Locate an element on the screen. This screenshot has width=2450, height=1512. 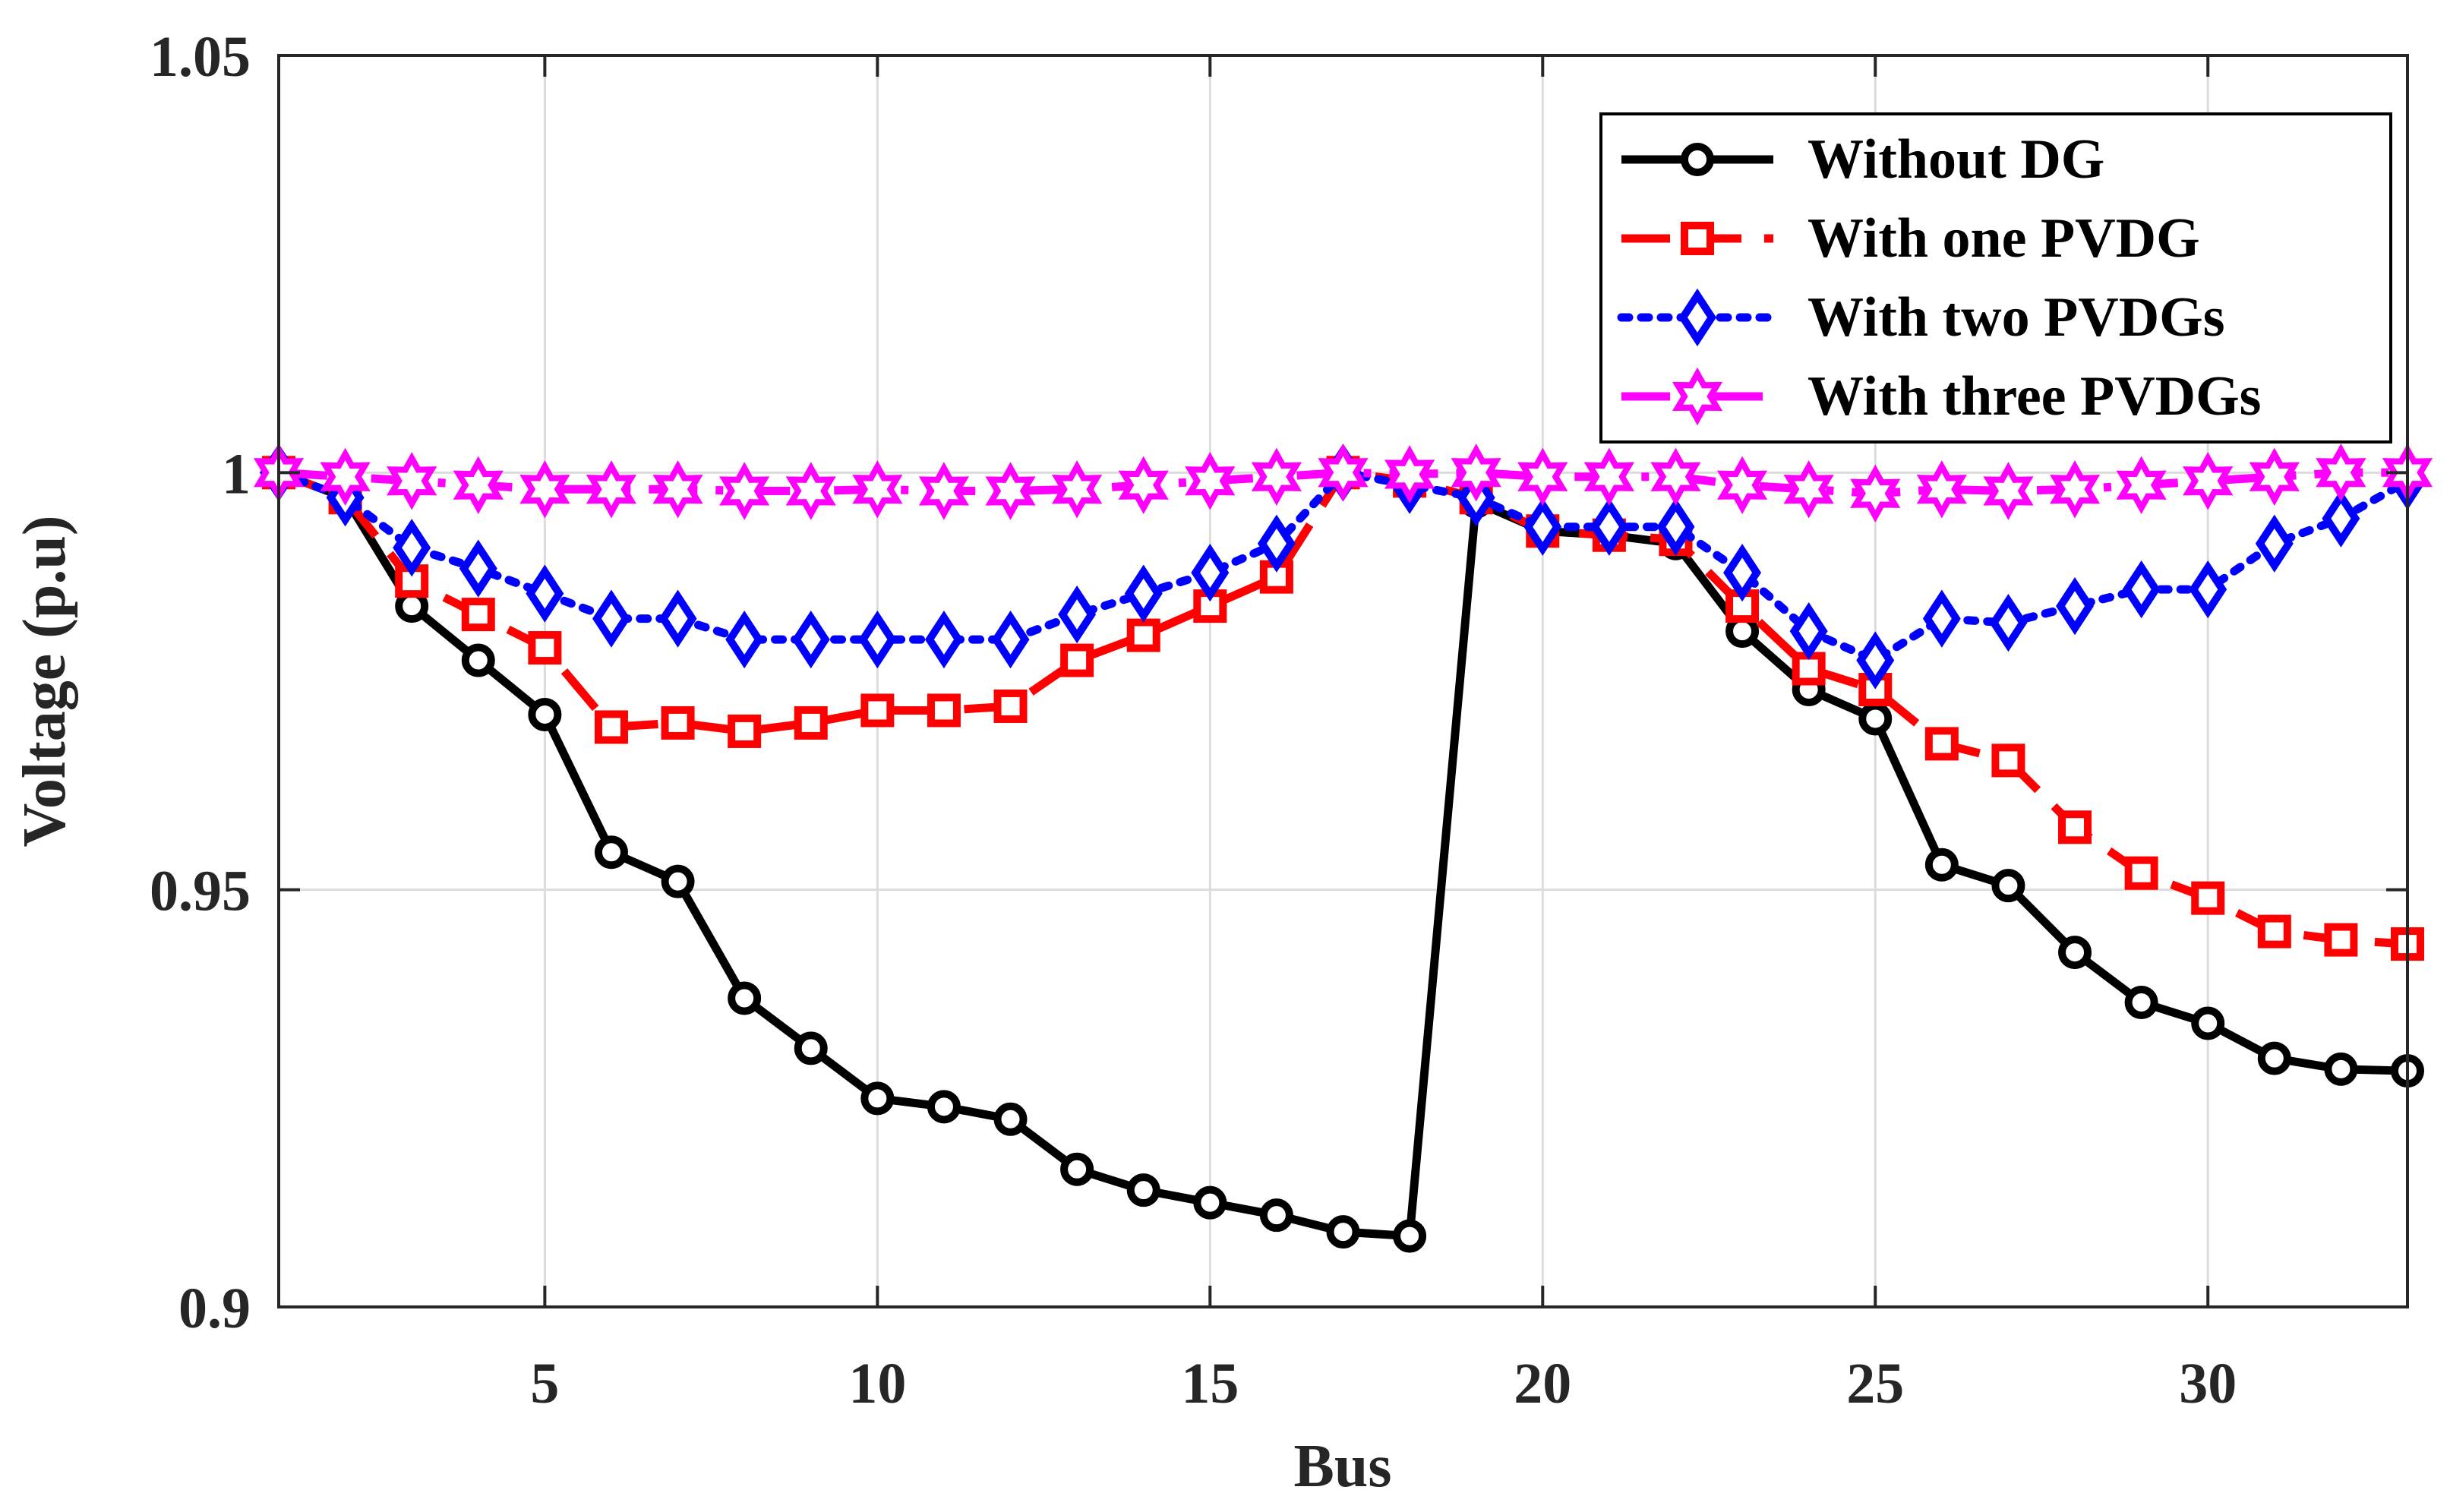
x-axis-title: Bus is located at coordinates (1343, 1466).